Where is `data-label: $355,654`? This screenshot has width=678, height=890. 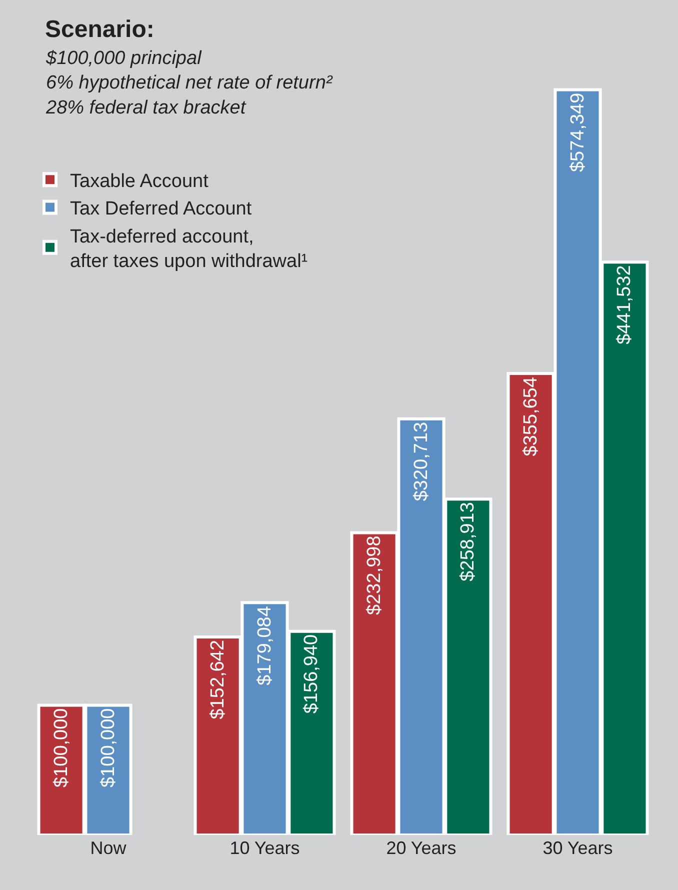
data-label: $355,654 is located at coordinates (531, 416).